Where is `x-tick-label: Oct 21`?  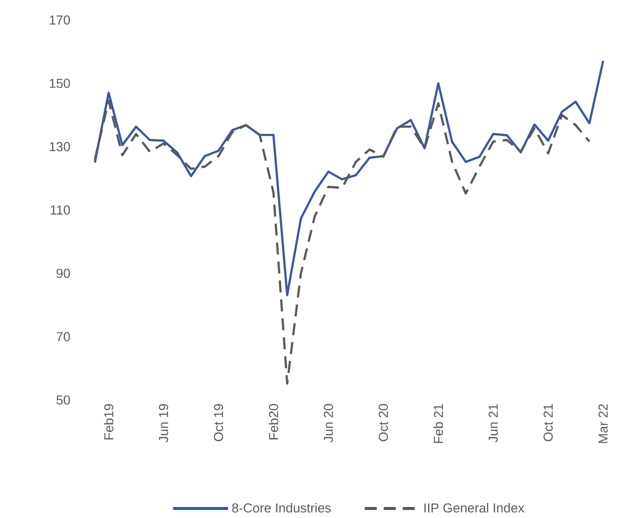 x-tick-label: Oct 21 is located at coordinates (548, 423).